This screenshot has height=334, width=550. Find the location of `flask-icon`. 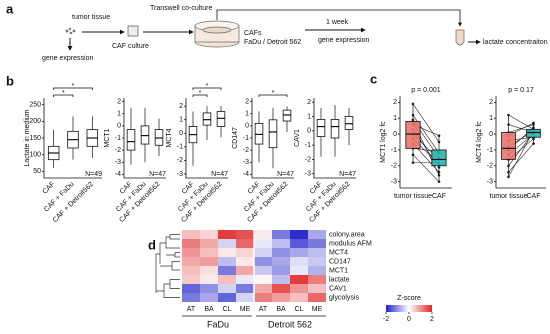

flask-icon is located at coordinates (133, 31).